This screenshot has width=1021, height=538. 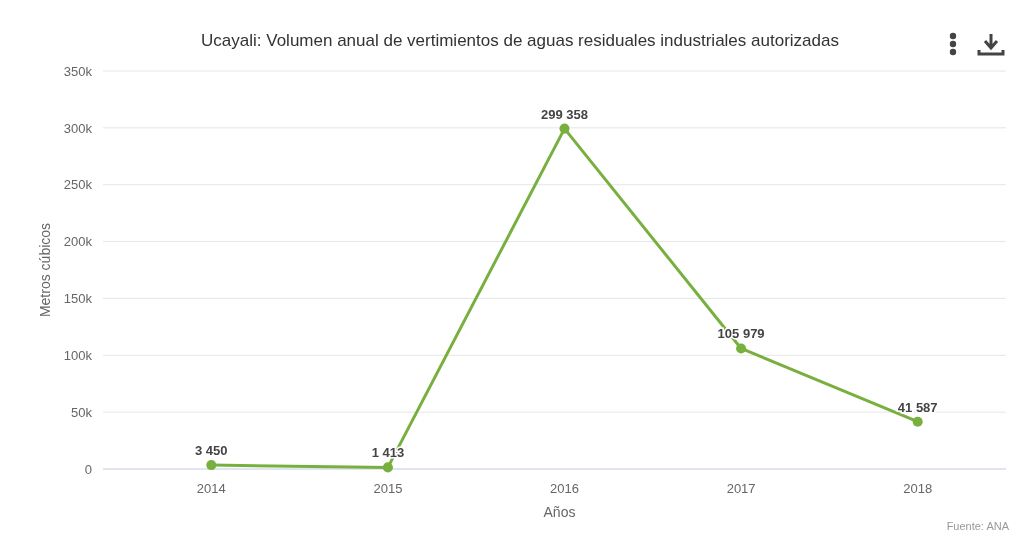 I want to click on y-tick-label: 150k, so click(x=78, y=299).